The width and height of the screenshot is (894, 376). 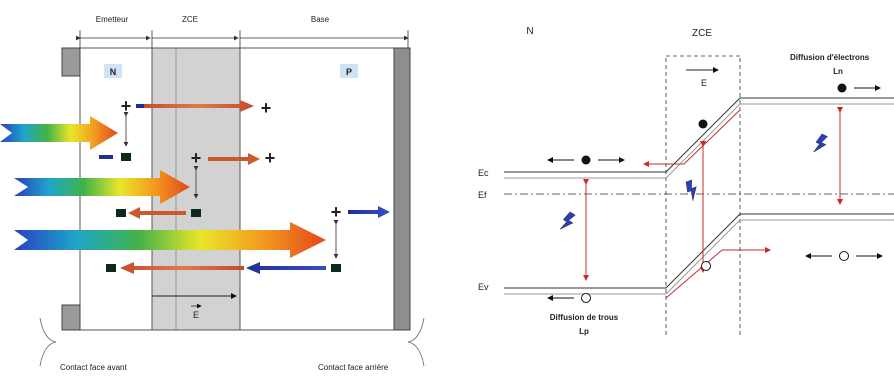 I want to click on electron-drift-arrow, so click(x=692, y=138).